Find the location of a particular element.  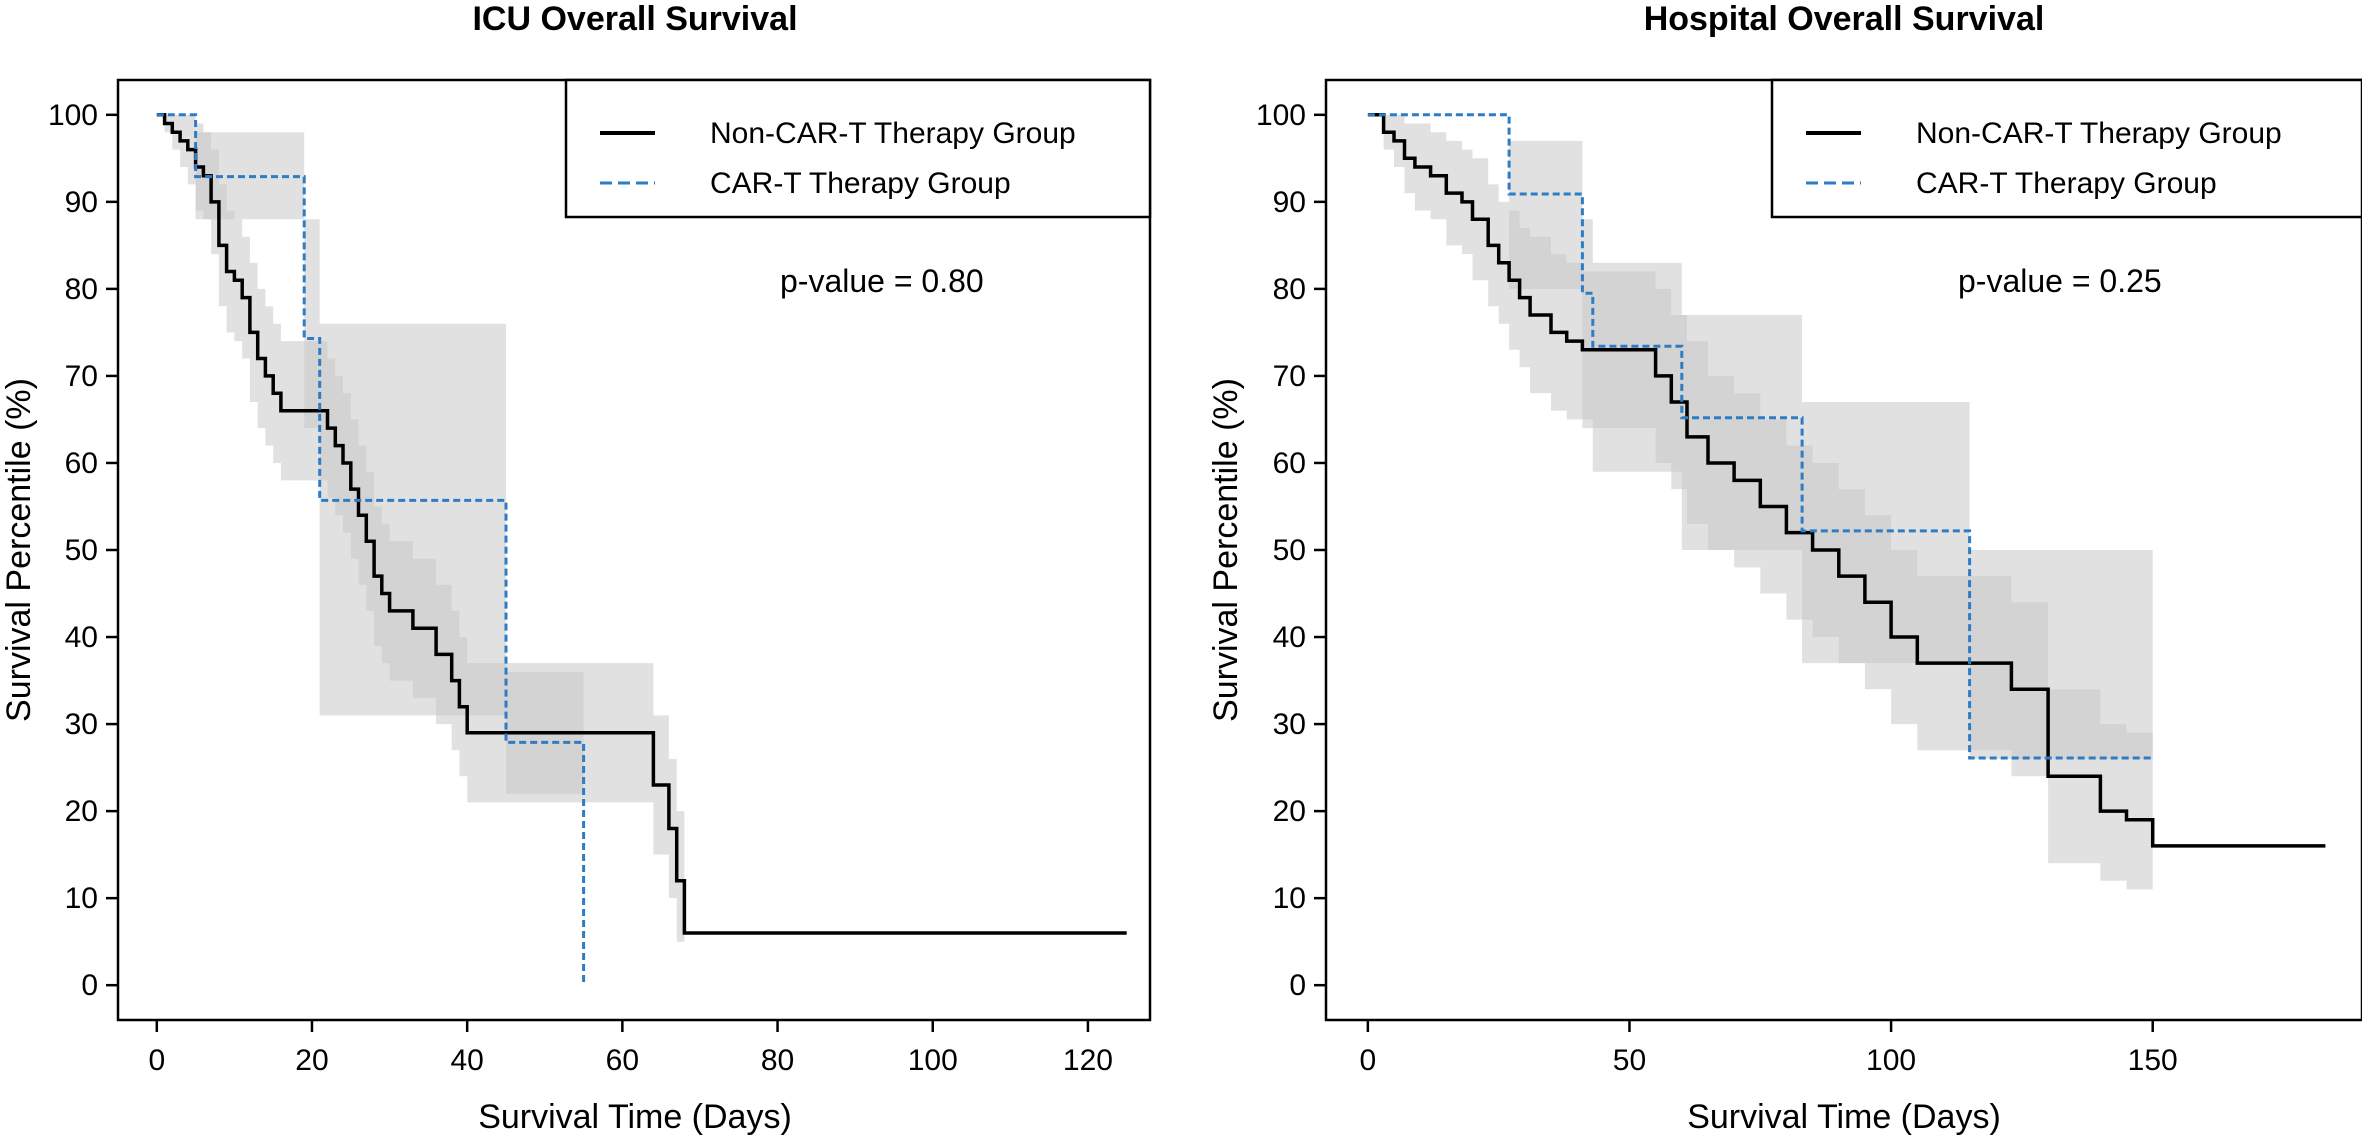

x-tick-label: 80 is located at coordinates (777, 1060).